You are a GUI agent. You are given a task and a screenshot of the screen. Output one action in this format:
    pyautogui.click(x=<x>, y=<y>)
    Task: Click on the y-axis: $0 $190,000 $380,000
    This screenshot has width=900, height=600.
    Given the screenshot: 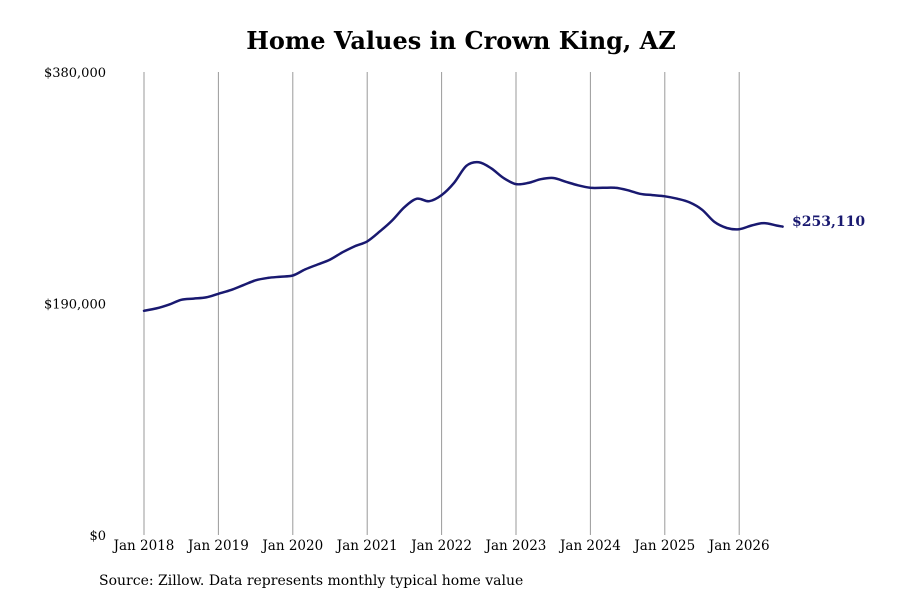 What is the action you would take?
    pyautogui.click(x=75, y=305)
    